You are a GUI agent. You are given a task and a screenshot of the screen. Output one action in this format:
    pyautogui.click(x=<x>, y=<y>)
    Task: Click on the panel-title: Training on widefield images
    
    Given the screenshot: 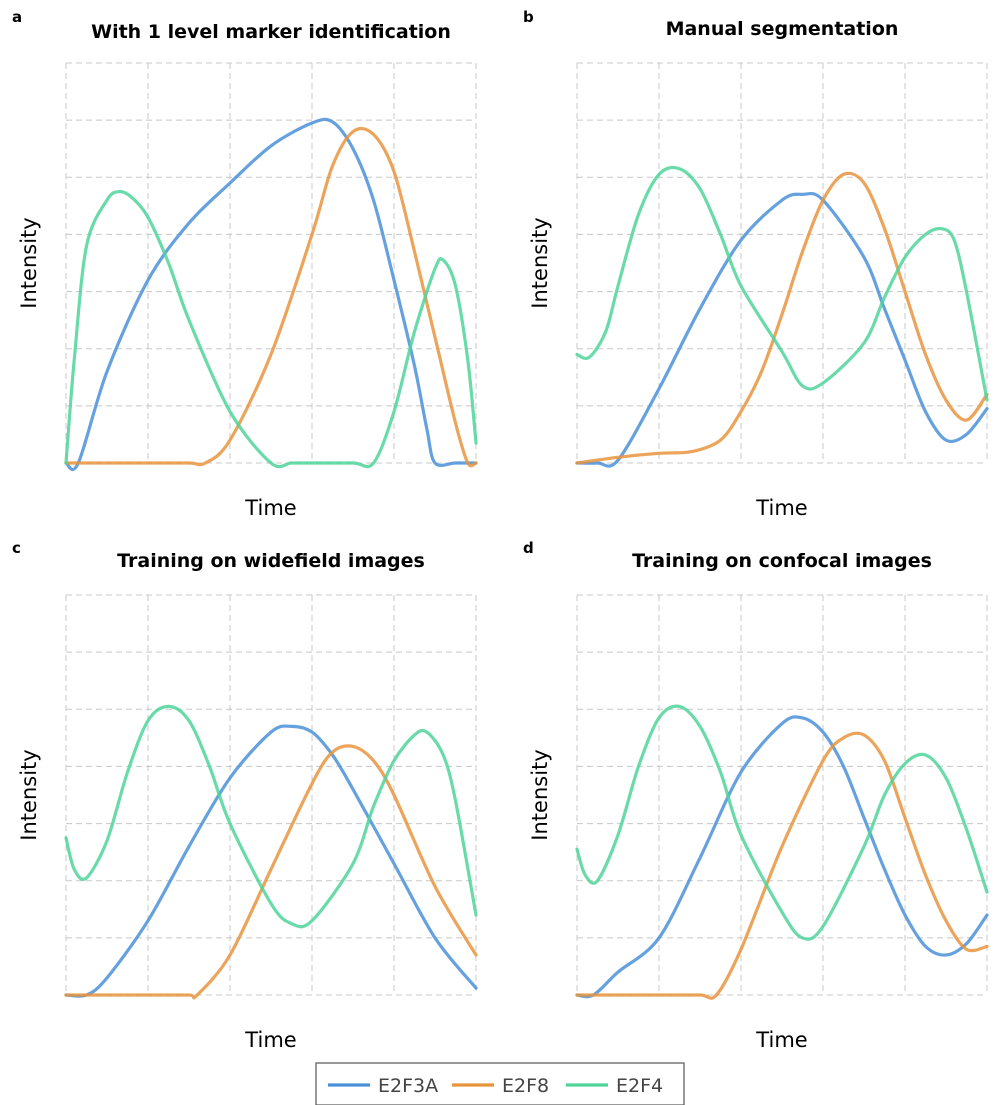 What is the action you would take?
    pyautogui.click(x=271, y=561)
    